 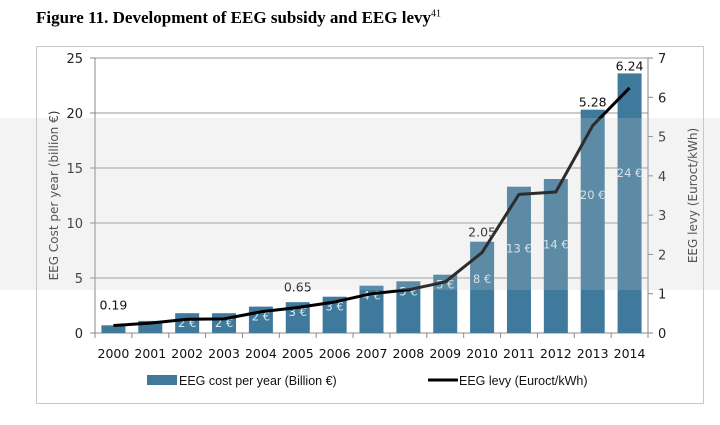 I want to click on y2-tick-label: 5, so click(x=662, y=138).